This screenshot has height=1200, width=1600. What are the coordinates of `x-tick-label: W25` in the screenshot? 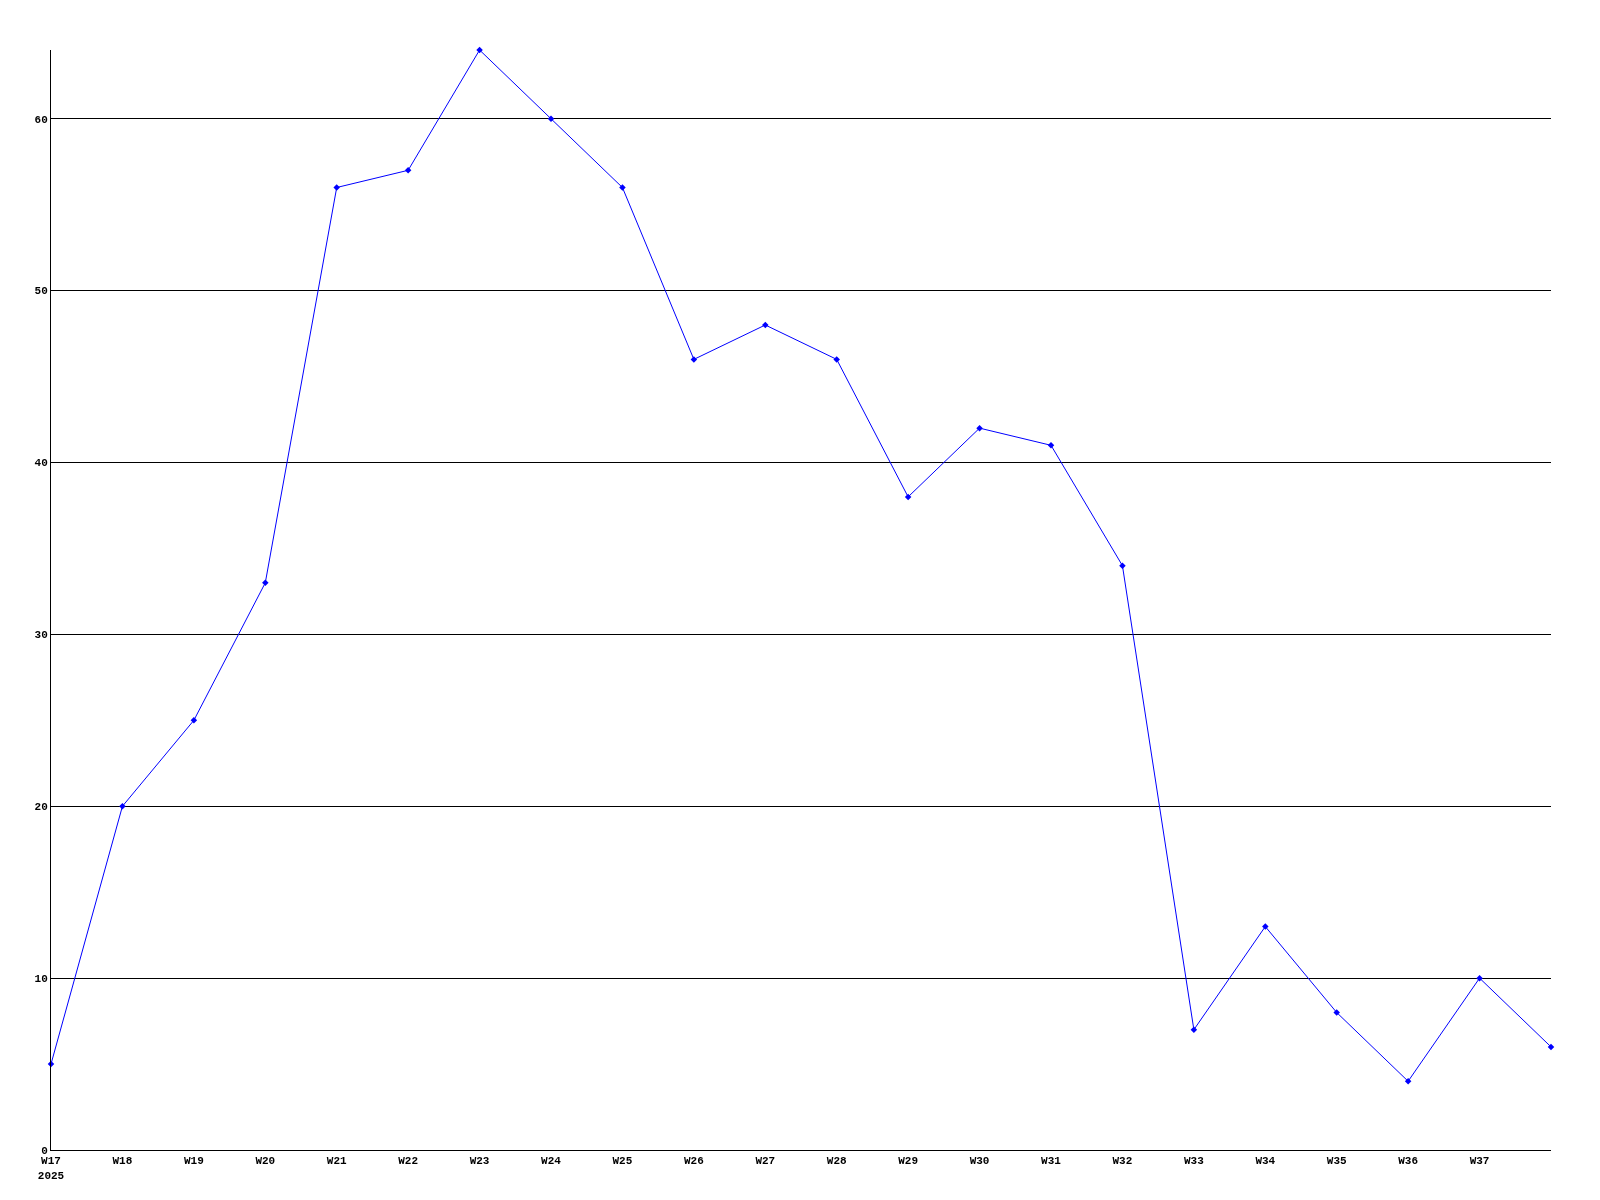 It's located at (622, 1161).